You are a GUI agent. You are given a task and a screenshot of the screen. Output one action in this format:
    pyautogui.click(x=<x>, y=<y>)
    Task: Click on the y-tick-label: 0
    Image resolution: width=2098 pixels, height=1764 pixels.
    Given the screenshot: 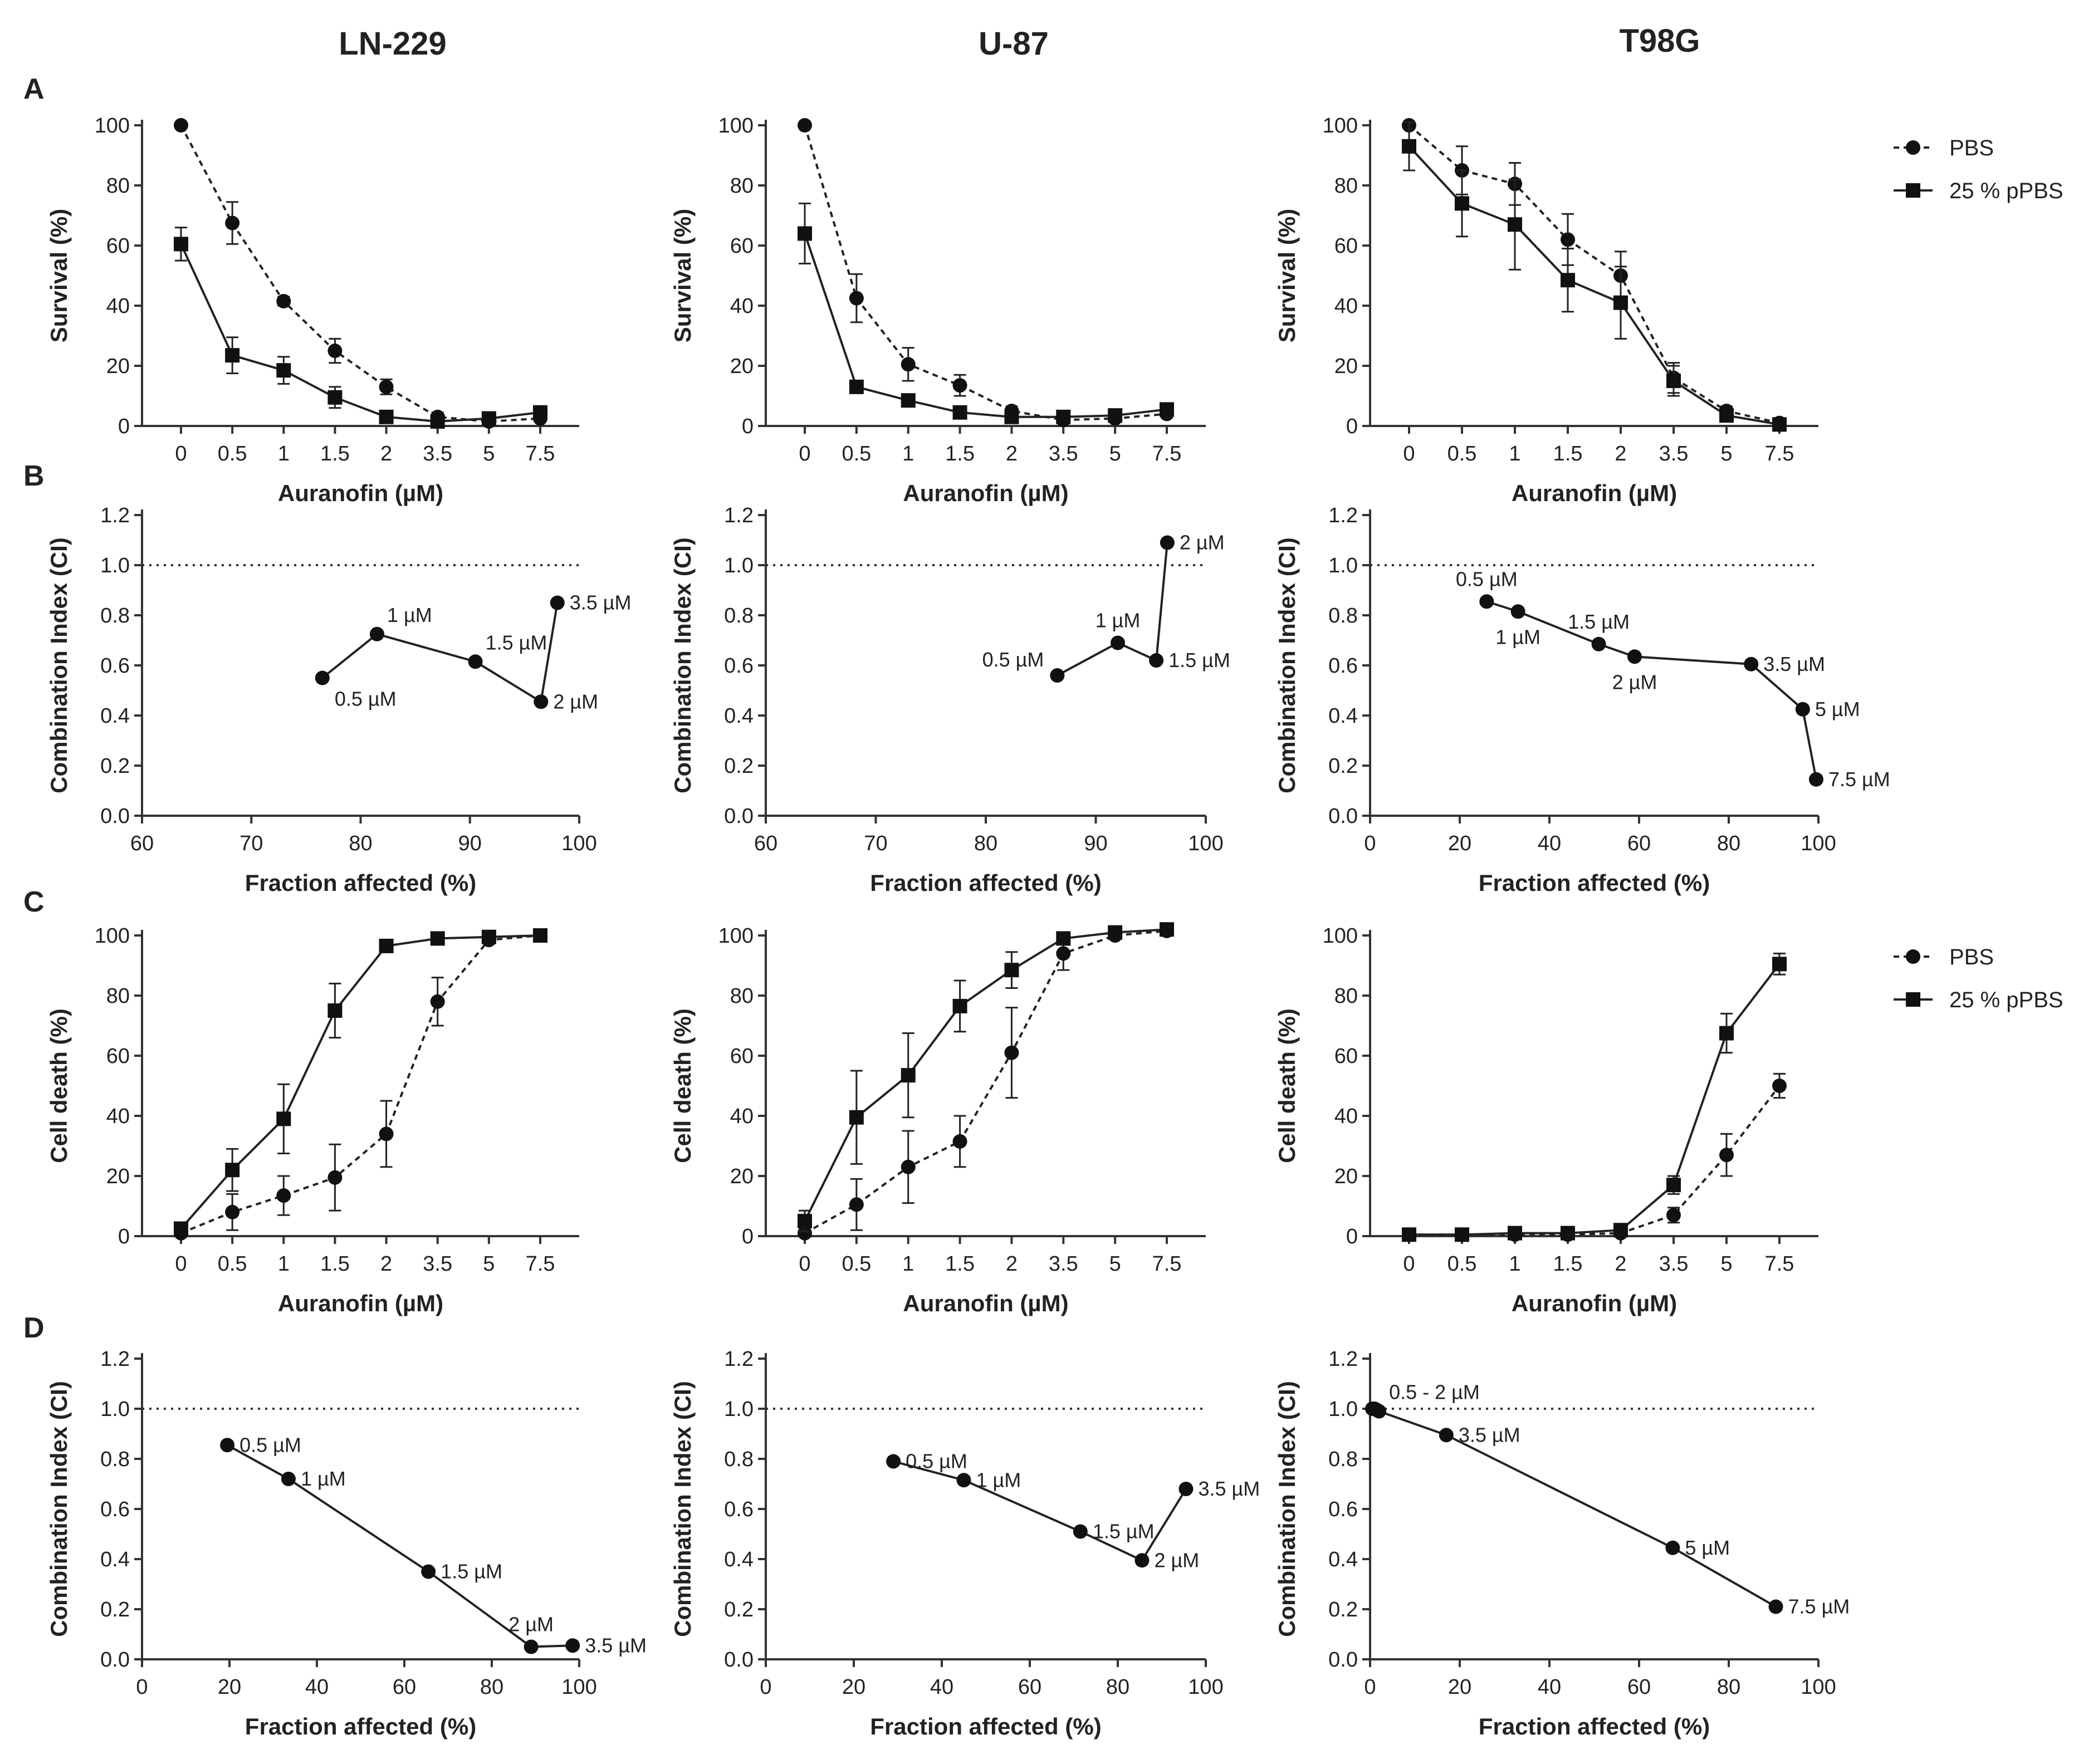 What is the action you would take?
    pyautogui.click(x=748, y=1236)
    